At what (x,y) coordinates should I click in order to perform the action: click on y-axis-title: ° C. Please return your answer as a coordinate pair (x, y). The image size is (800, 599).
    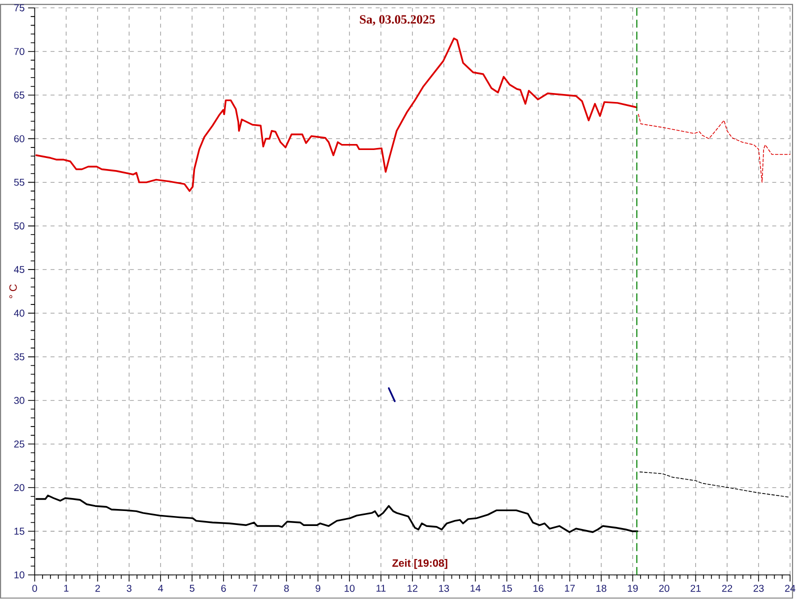
    Looking at the image, I should click on (13, 291).